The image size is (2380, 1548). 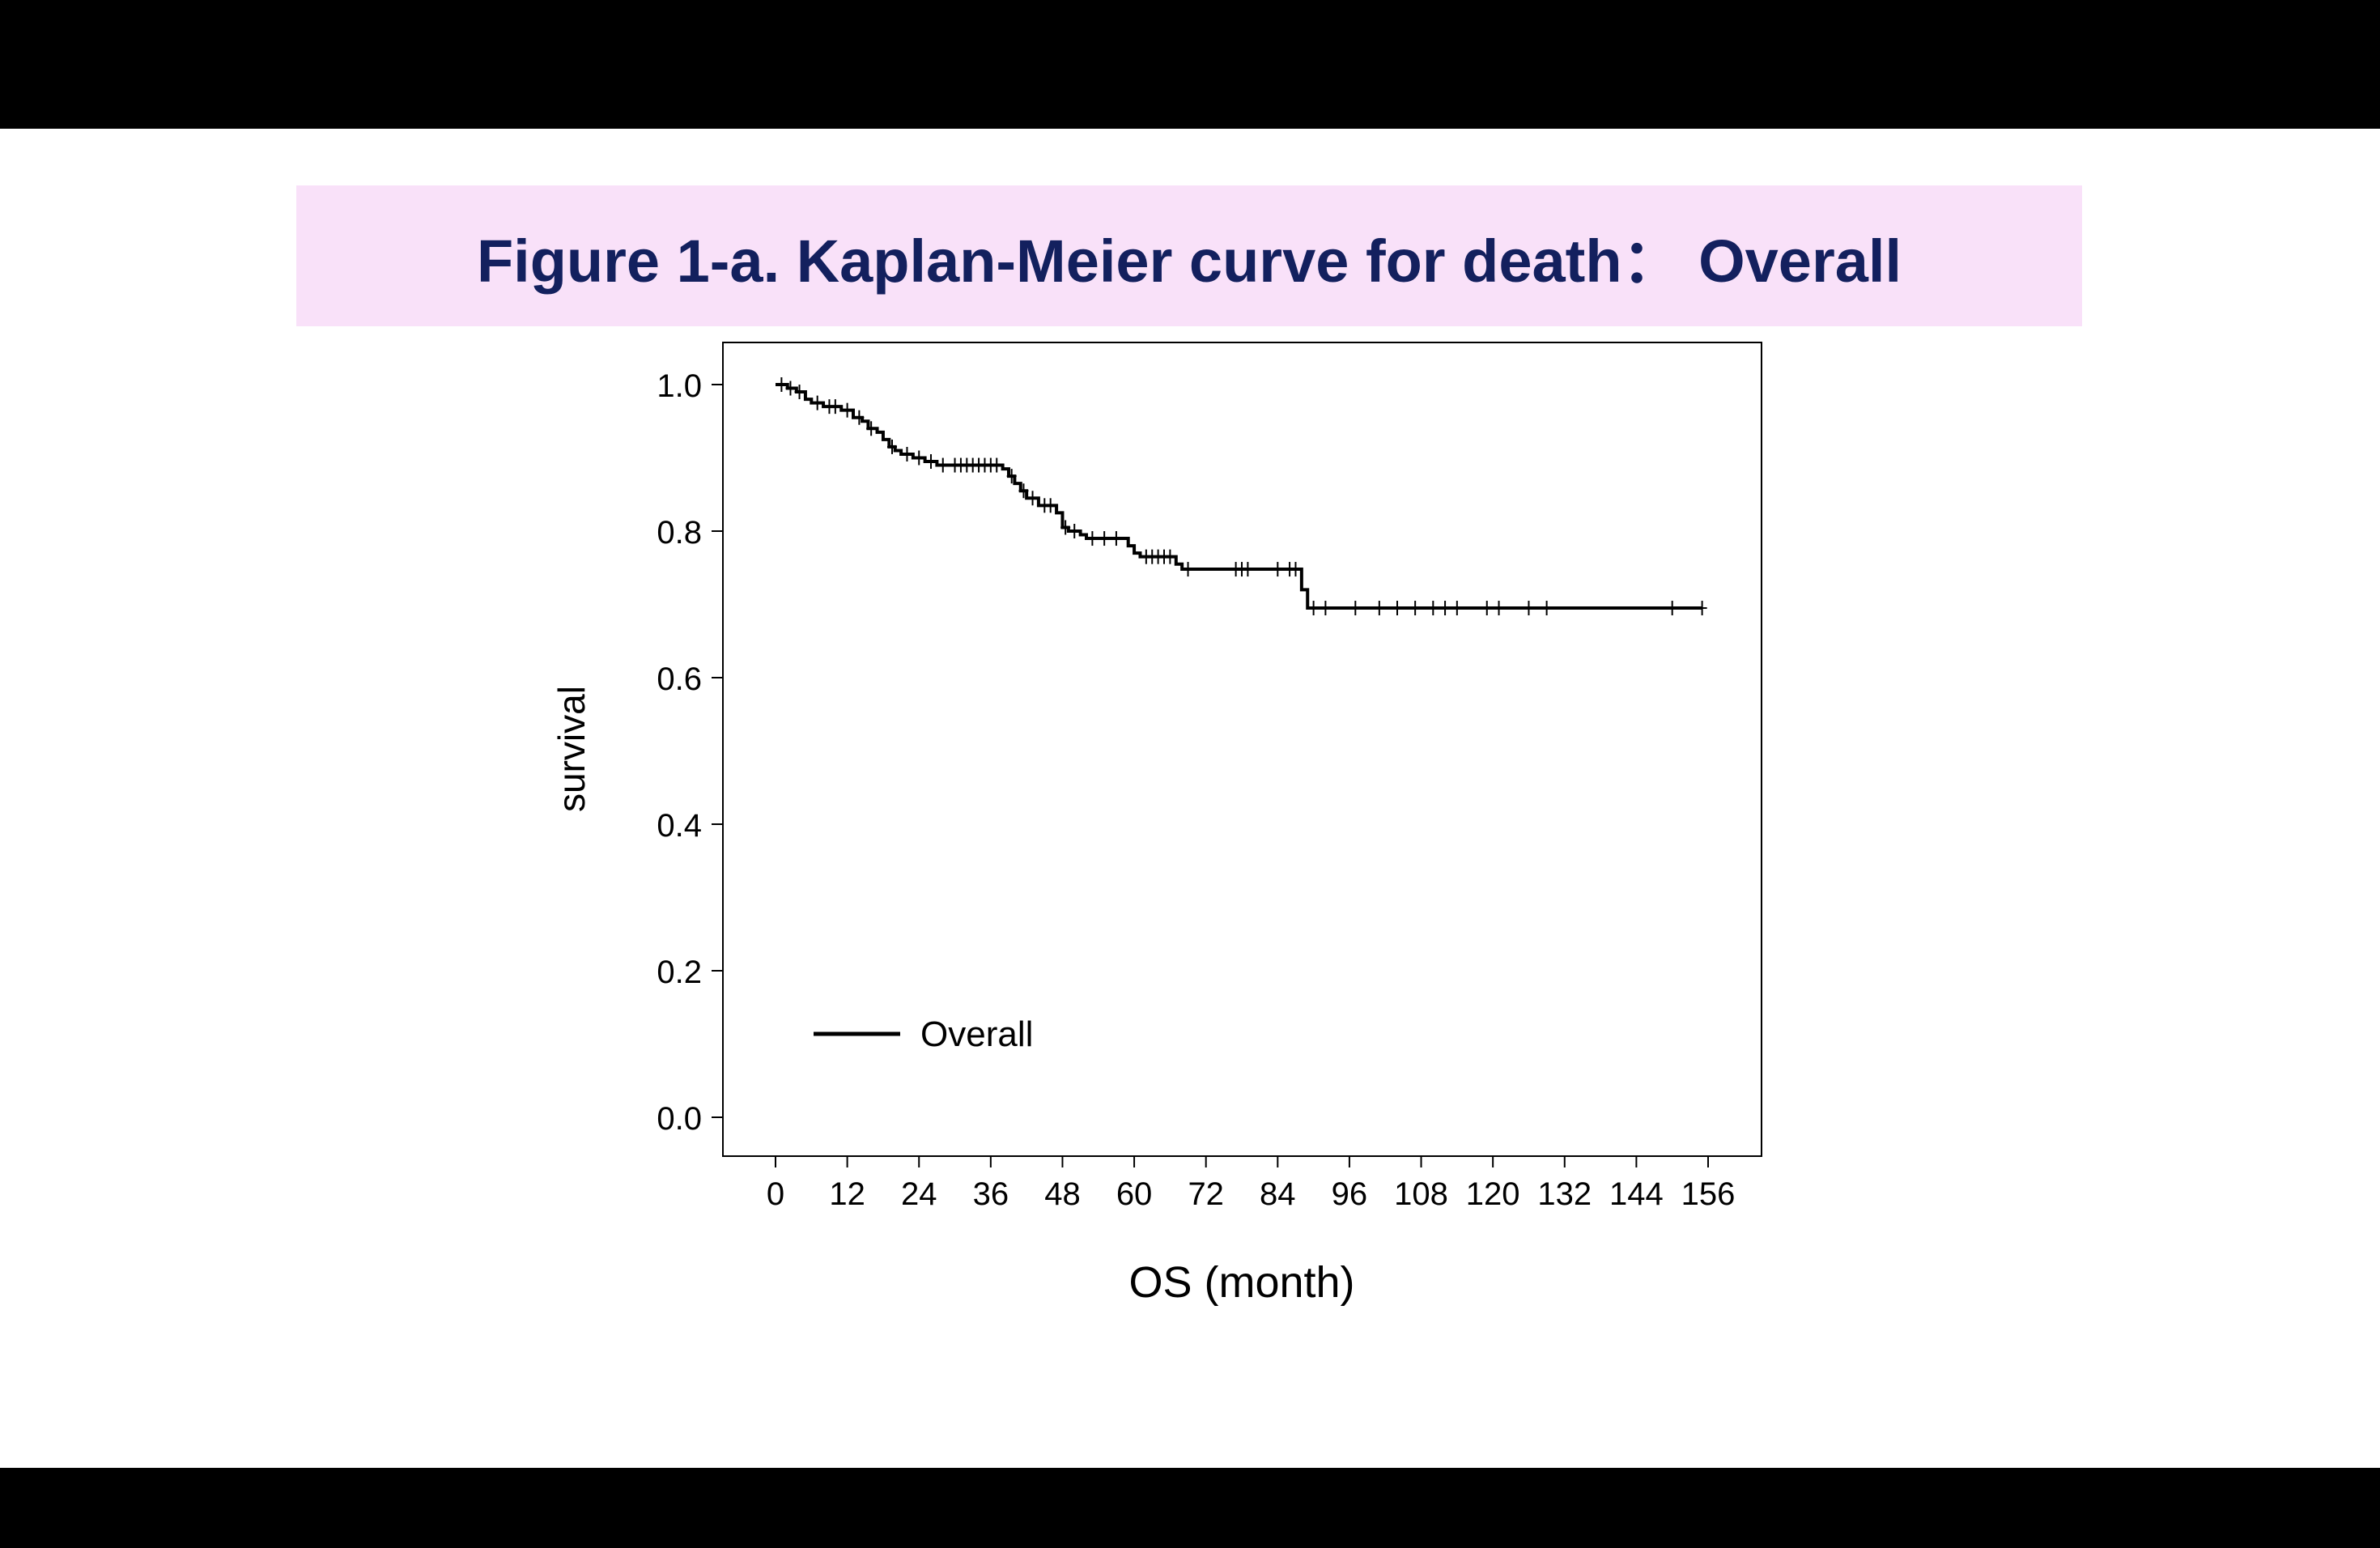 What do you see at coordinates (679, 533) in the screenshot?
I see `y-tick-label: 0.8` at bounding box center [679, 533].